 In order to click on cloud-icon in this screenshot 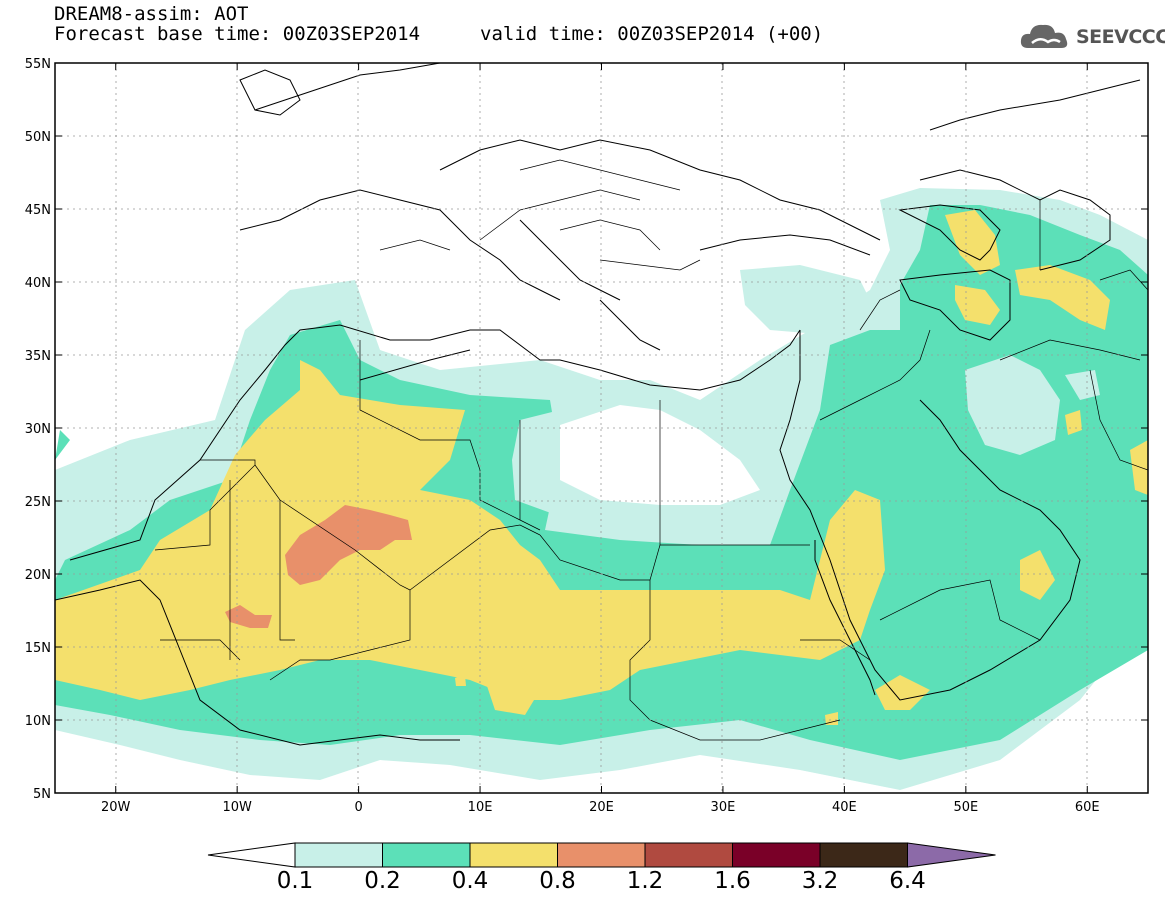, I will do `click(1044, 36)`.